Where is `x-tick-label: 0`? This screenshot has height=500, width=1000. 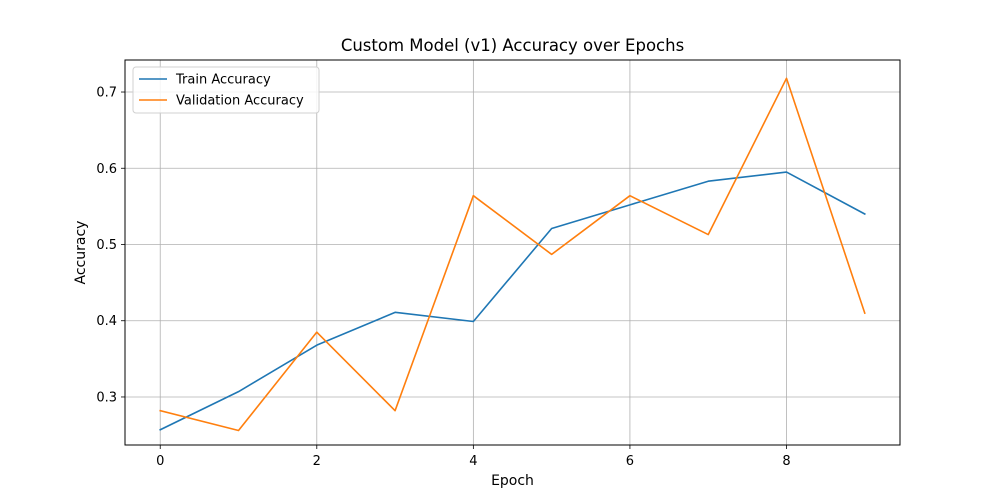
x-tick-label: 0 is located at coordinates (160, 461).